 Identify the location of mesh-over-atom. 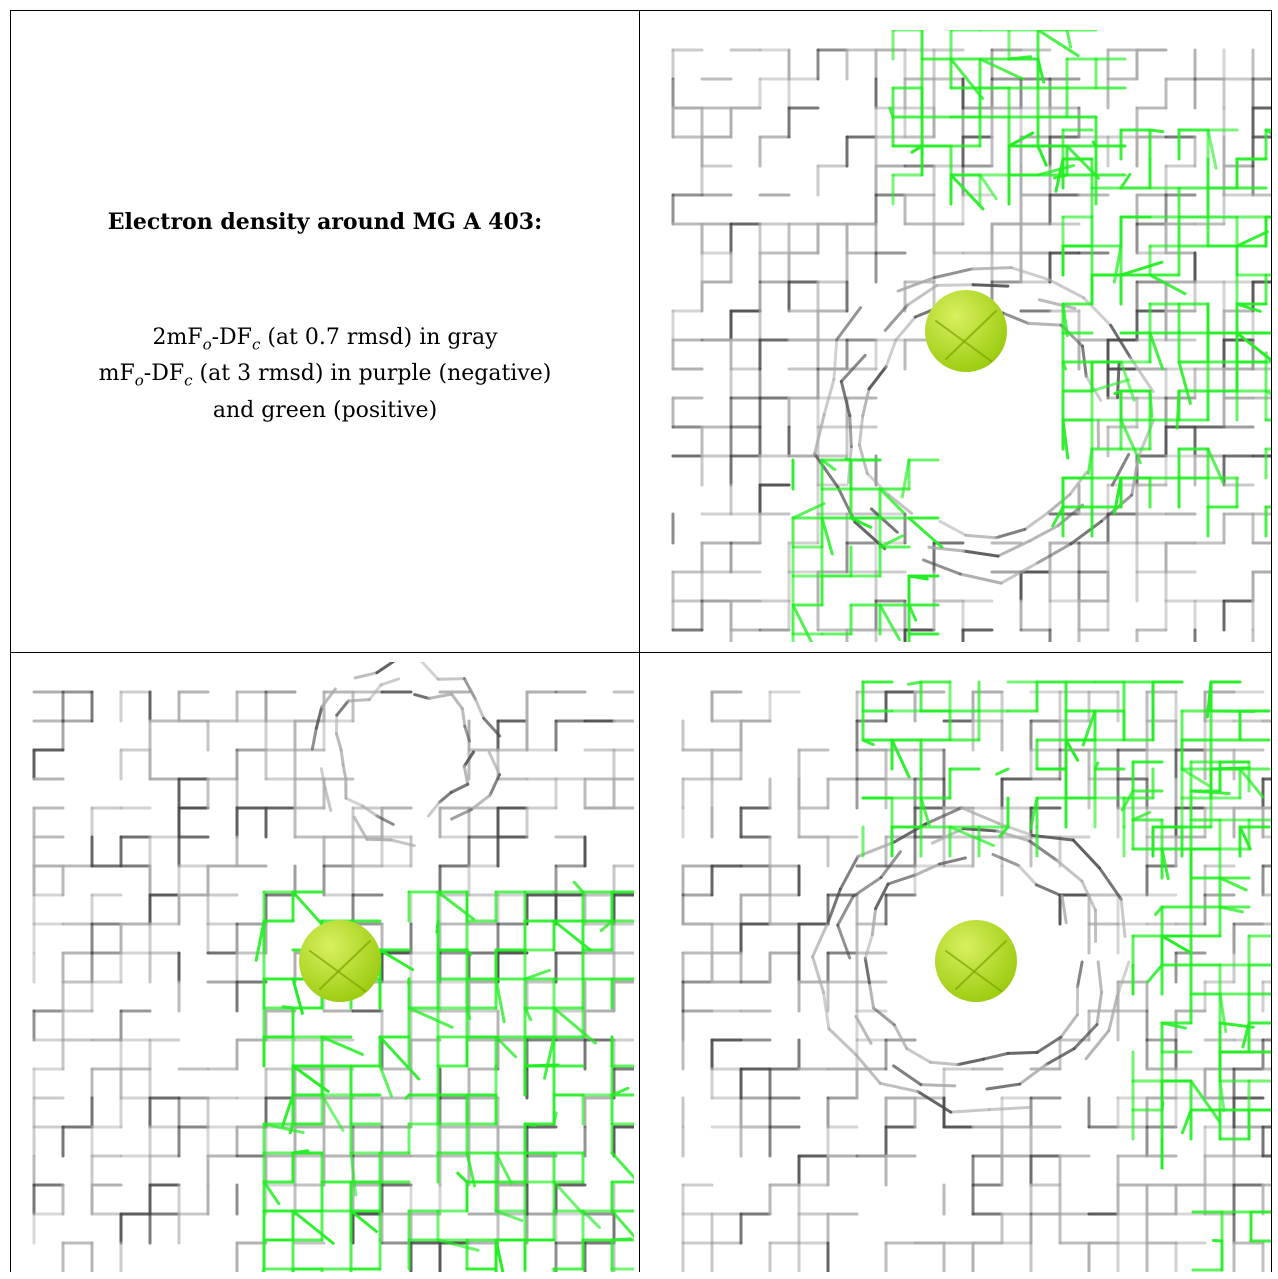
(981, 965).